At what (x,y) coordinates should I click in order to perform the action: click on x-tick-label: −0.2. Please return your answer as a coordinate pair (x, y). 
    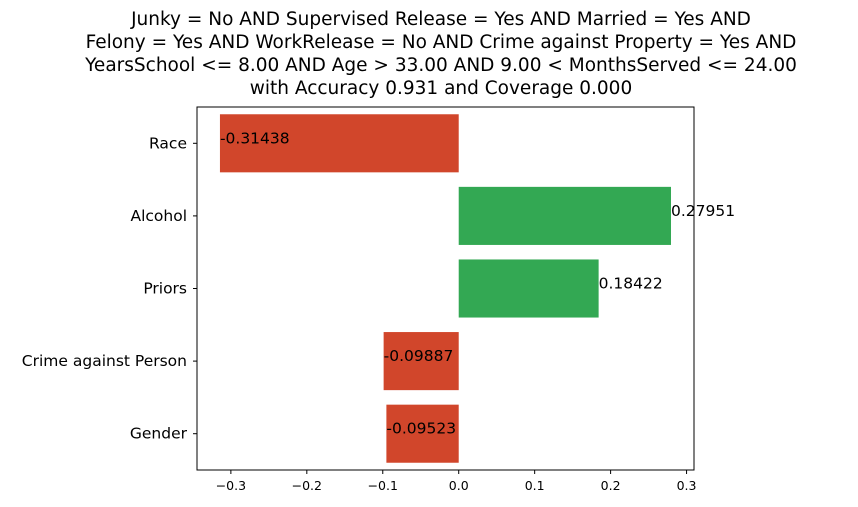
    Looking at the image, I should click on (307, 485).